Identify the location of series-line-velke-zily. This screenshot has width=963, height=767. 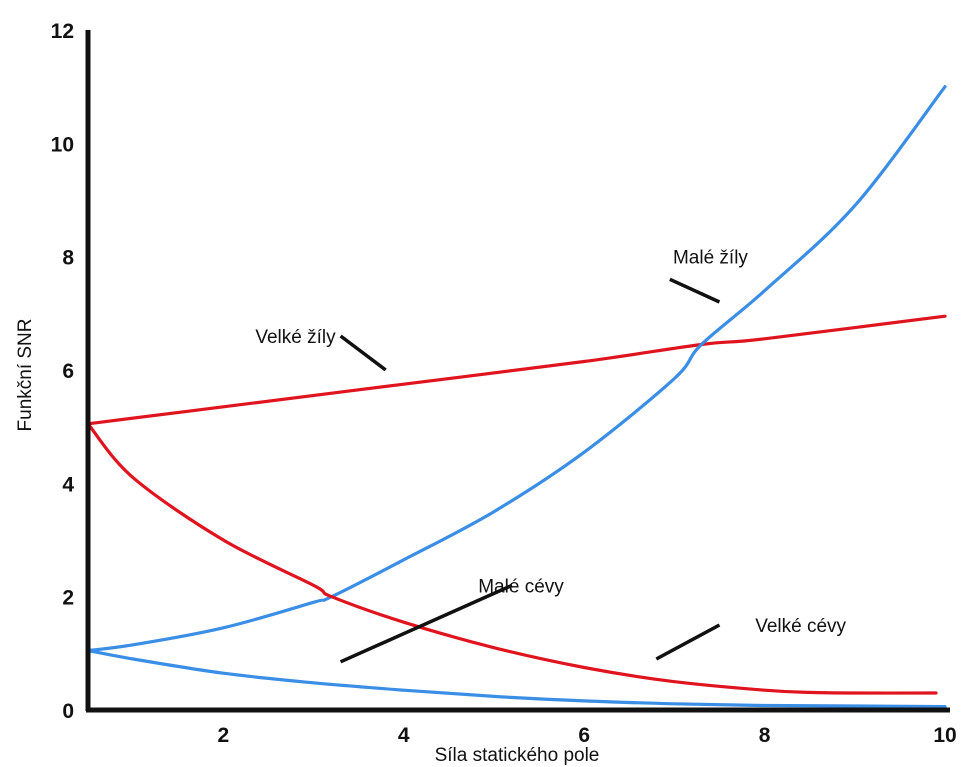
(516, 370).